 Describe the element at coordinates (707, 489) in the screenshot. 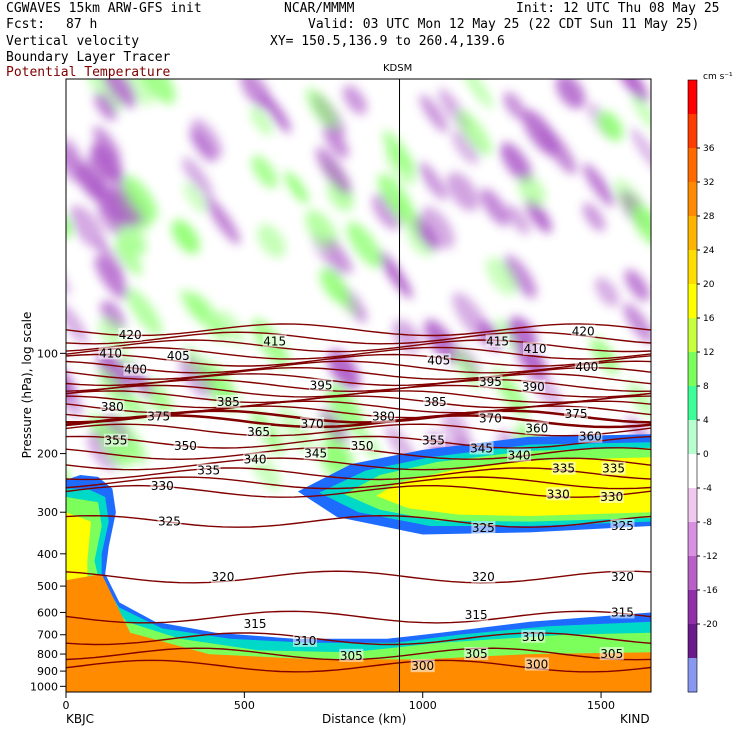

I see `colorbar-label: -4` at that location.